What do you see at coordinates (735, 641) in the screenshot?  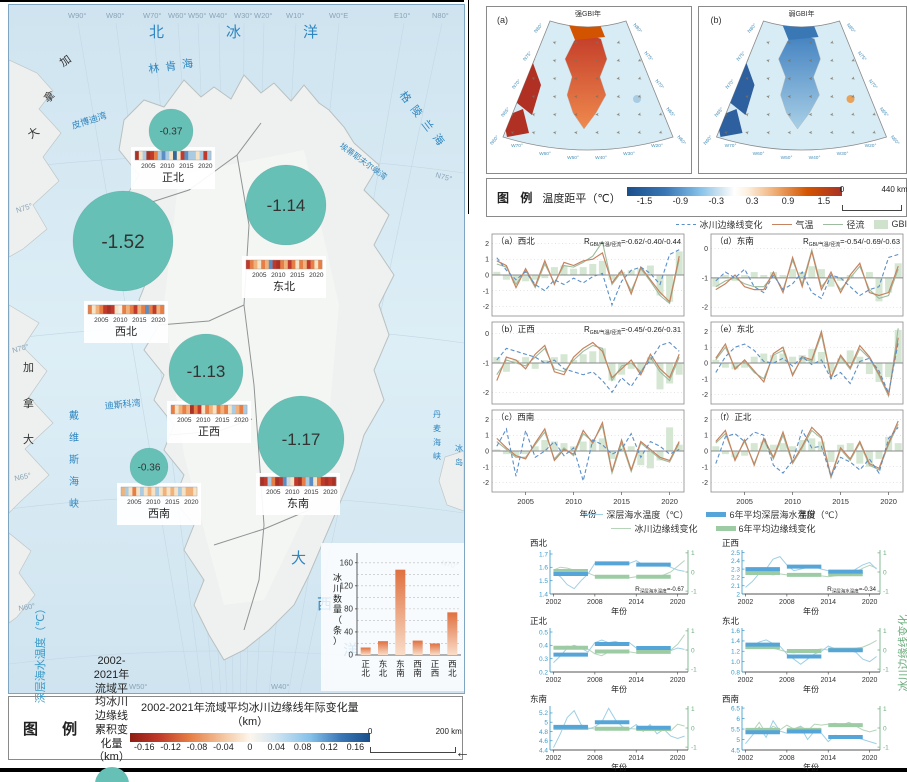 I see `svg-text: 1.4` at bounding box center [735, 641].